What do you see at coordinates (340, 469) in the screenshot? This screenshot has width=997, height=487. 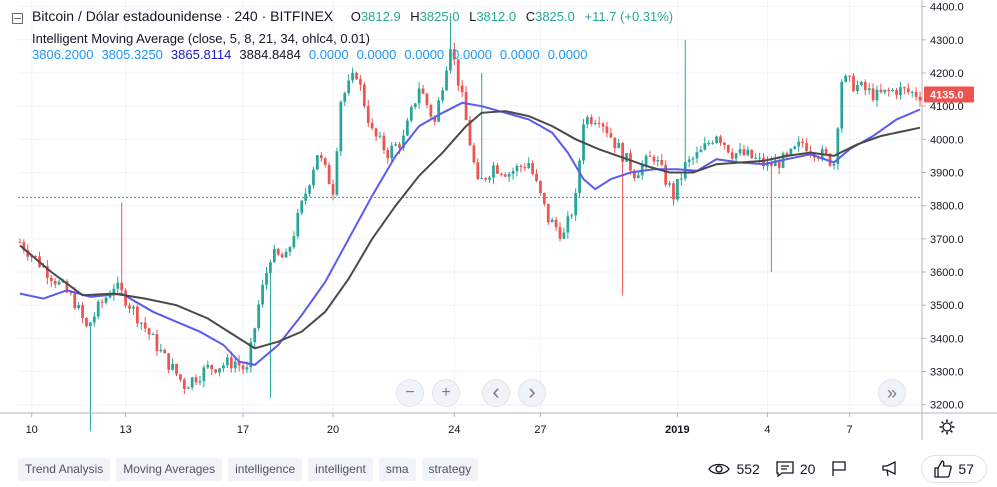 I see `tag-link: intelligent` at bounding box center [340, 469].